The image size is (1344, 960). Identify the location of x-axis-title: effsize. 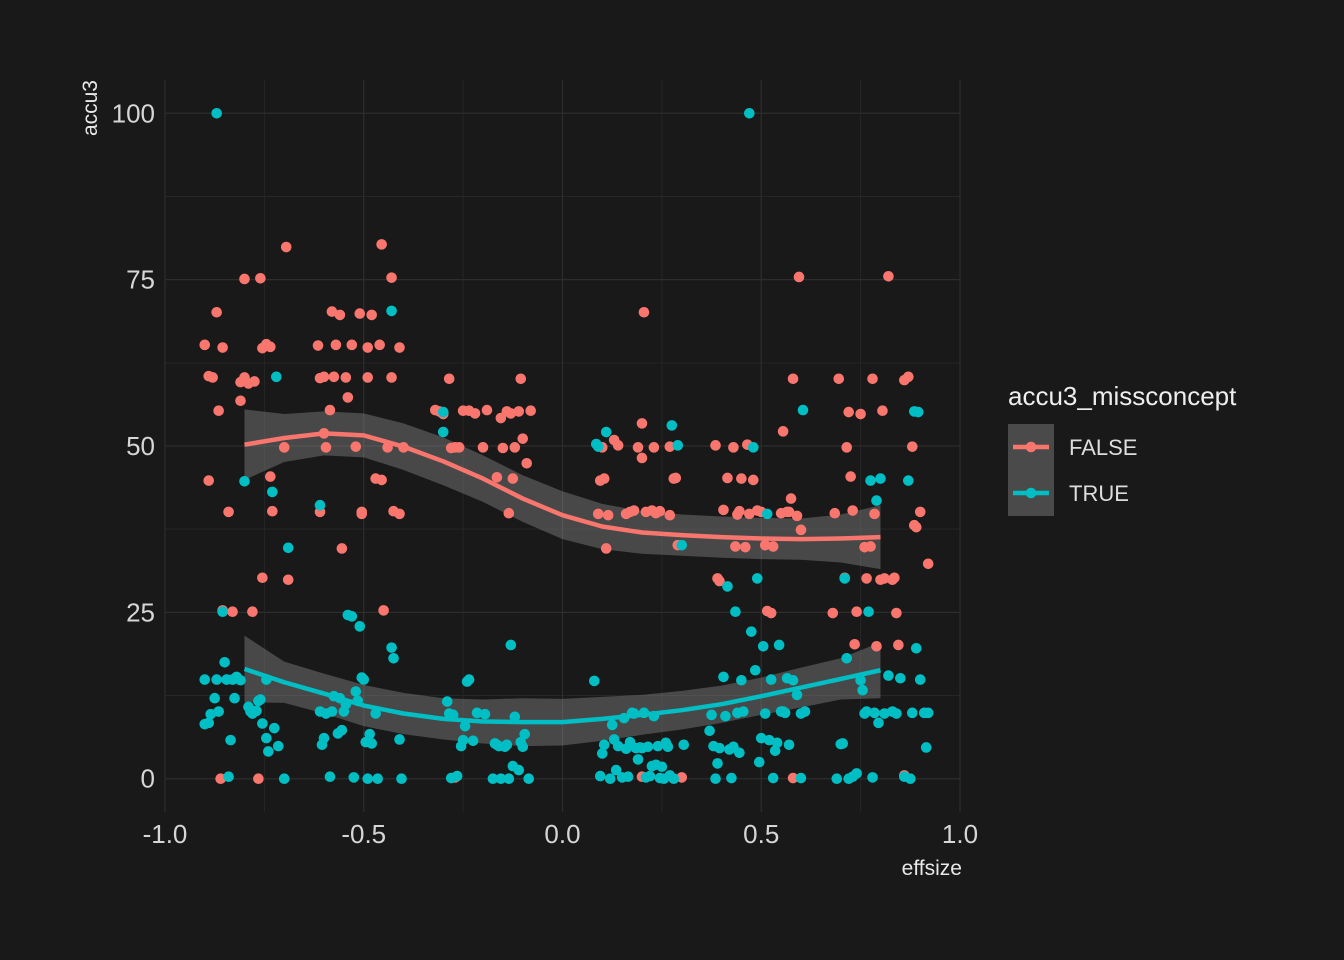
(932, 868).